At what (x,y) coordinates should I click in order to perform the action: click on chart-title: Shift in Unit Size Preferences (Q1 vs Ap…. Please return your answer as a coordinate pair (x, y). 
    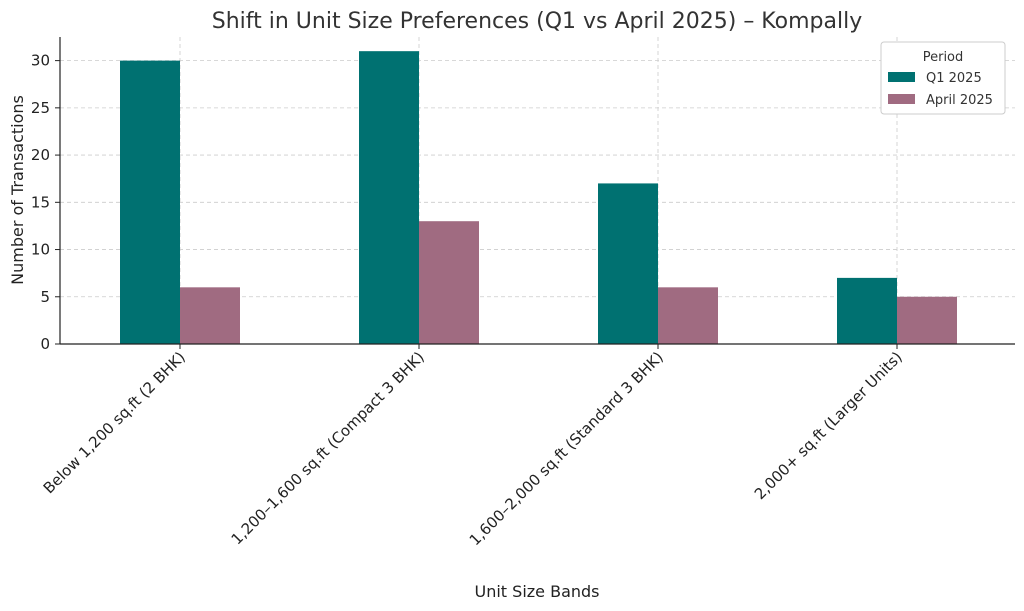
    Looking at the image, I should click on (537, 21).